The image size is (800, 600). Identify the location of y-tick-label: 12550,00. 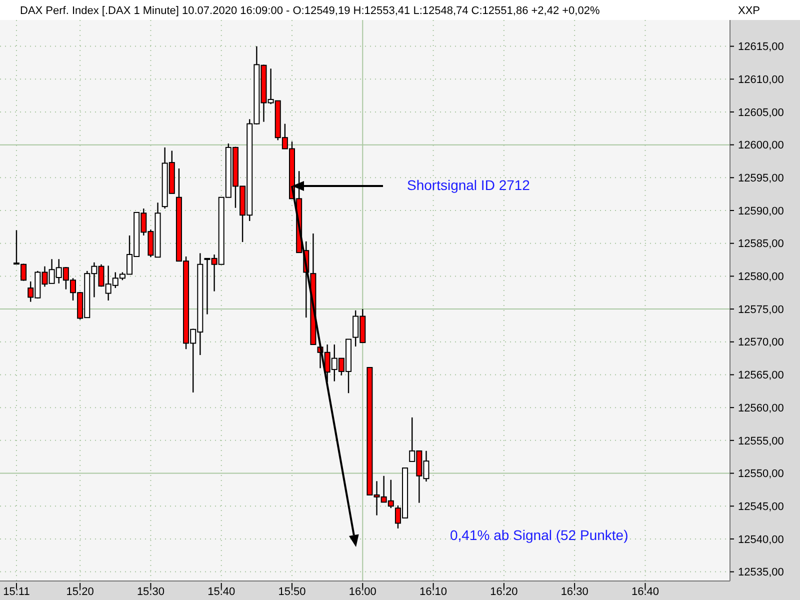
(761, 474).